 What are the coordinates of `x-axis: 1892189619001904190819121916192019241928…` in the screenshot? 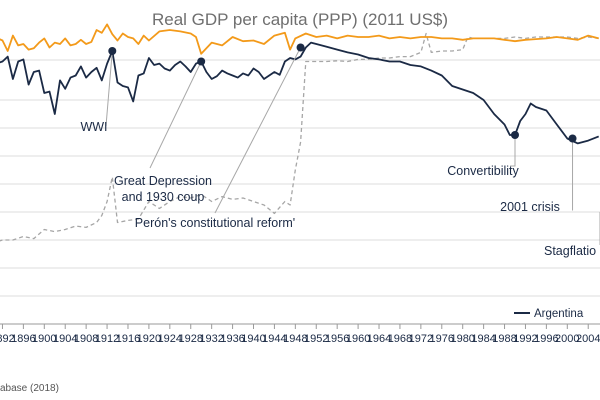 It's located at (300, 334).